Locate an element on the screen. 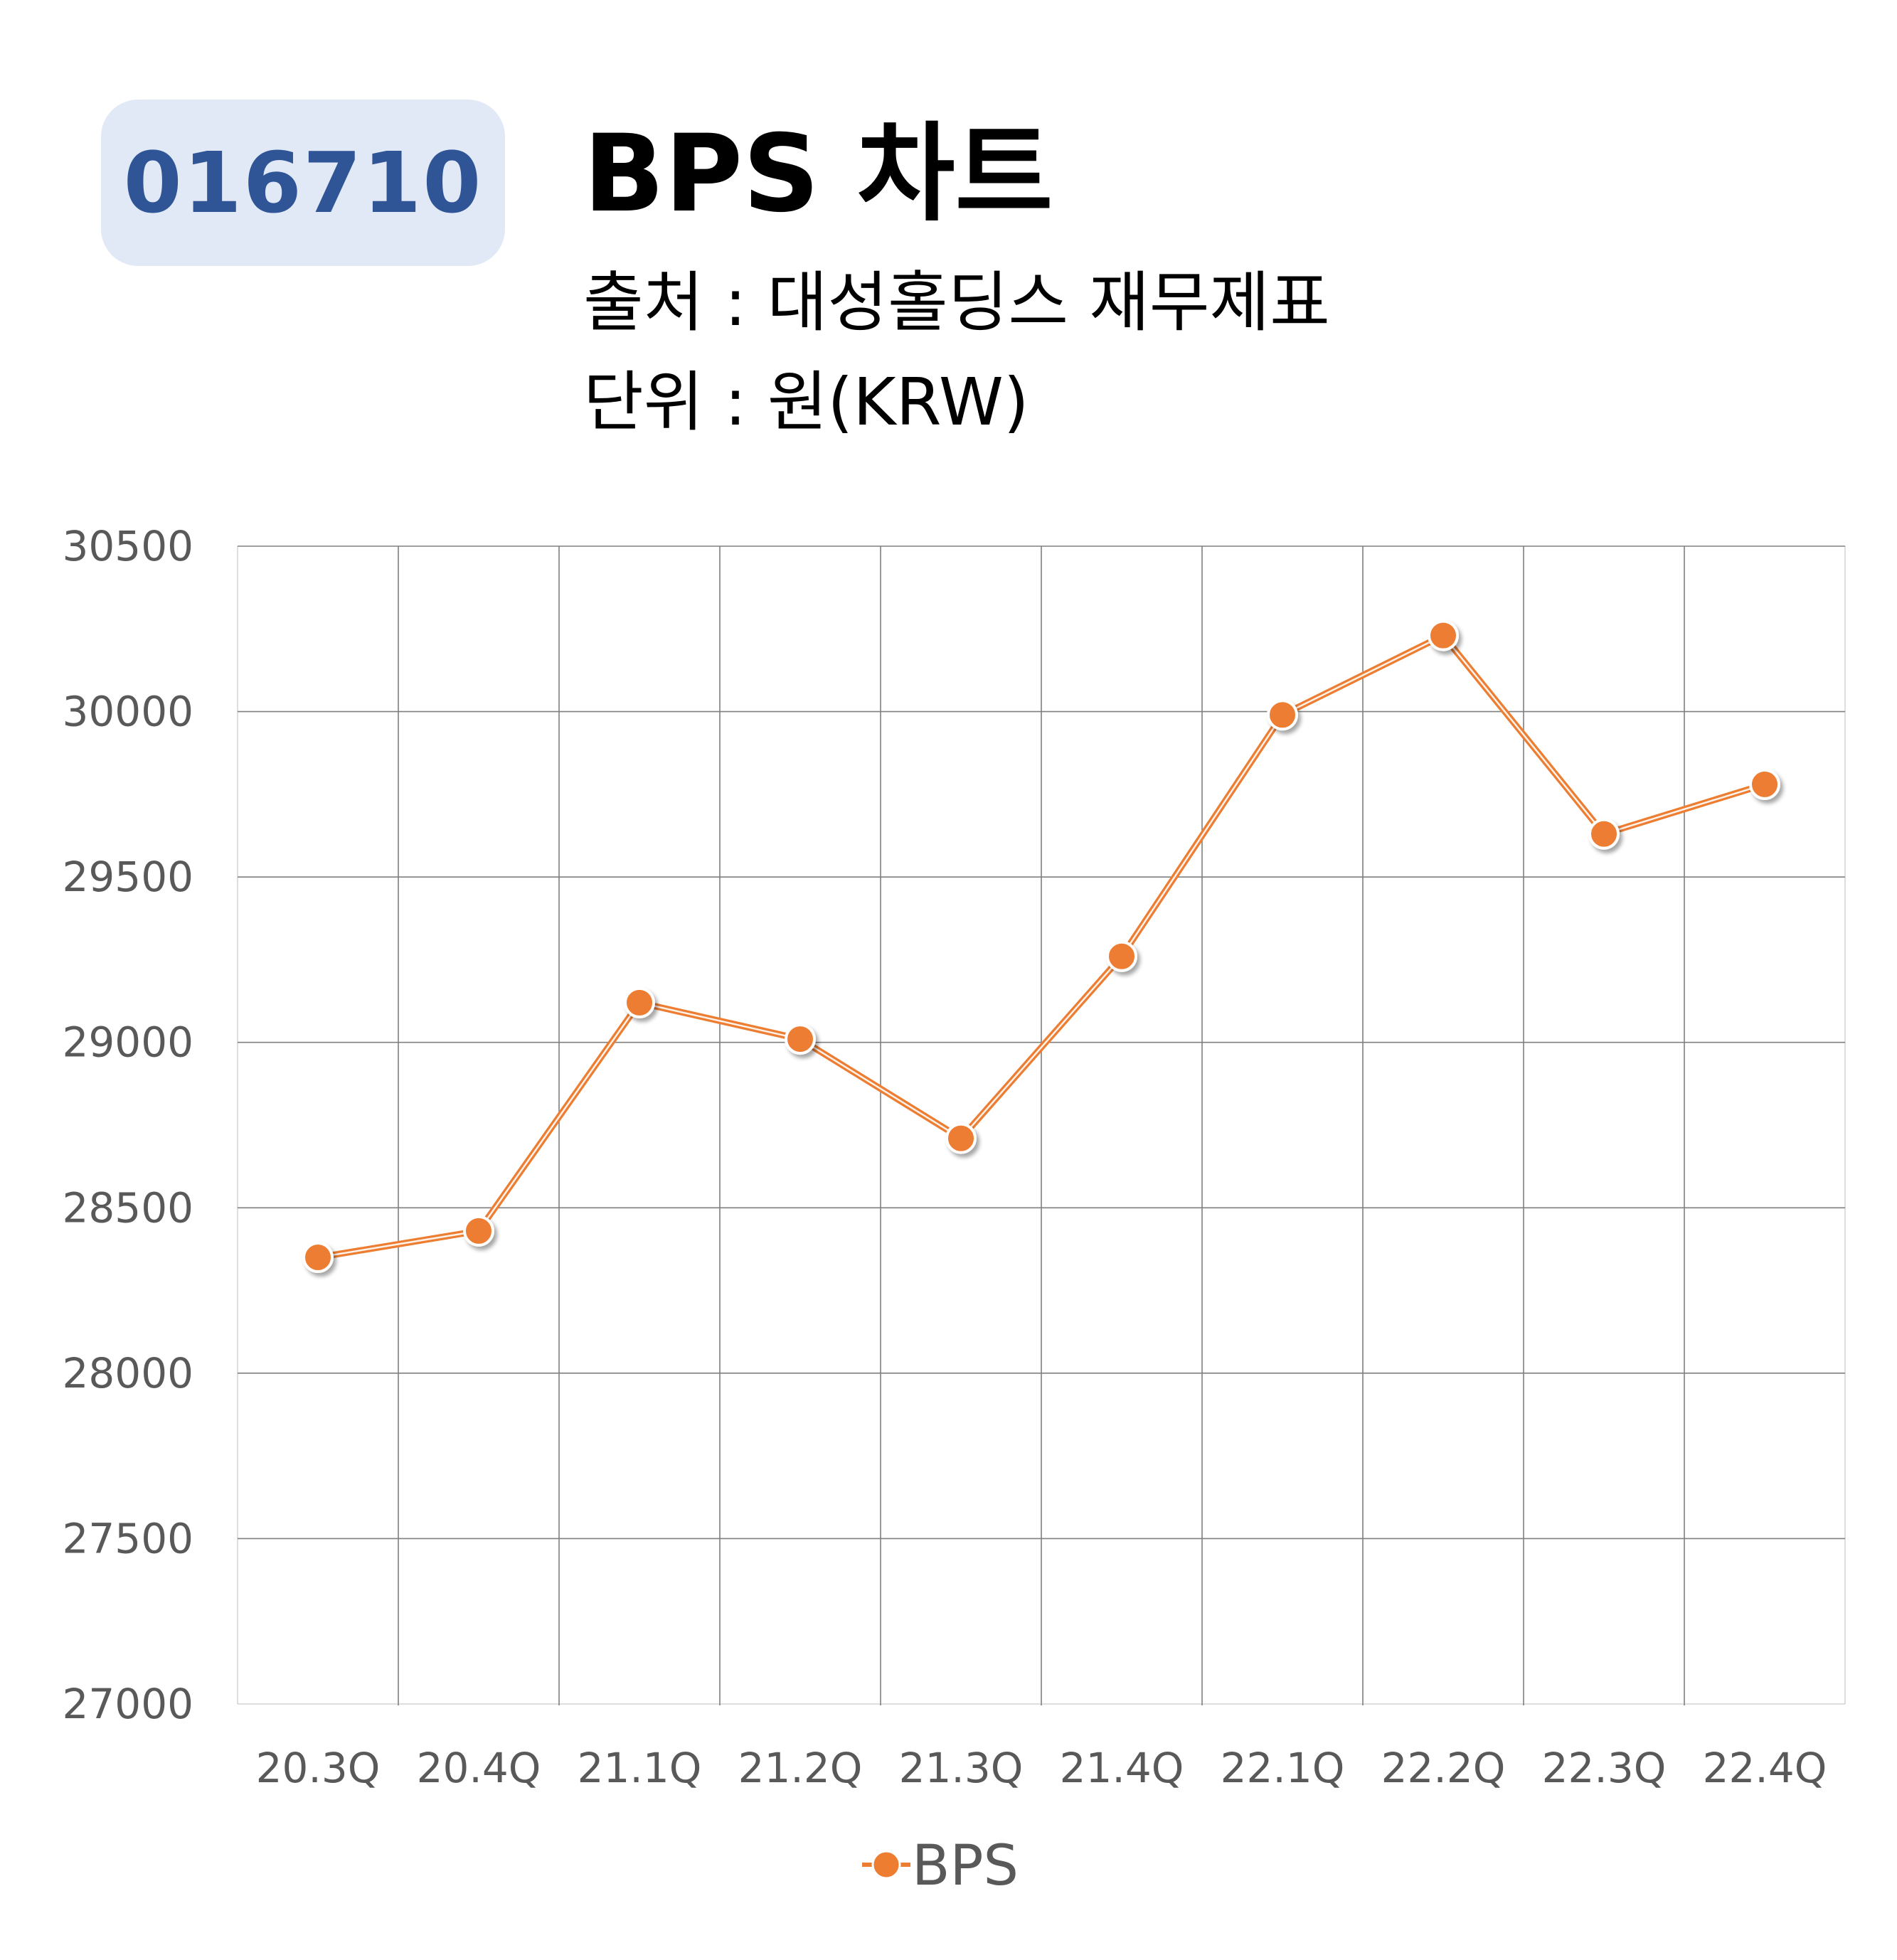 Image resolution: width=1897 pixels, height=1960 pixels. x-tick-label: 21.1Q is located at coordinates (640, 1768).